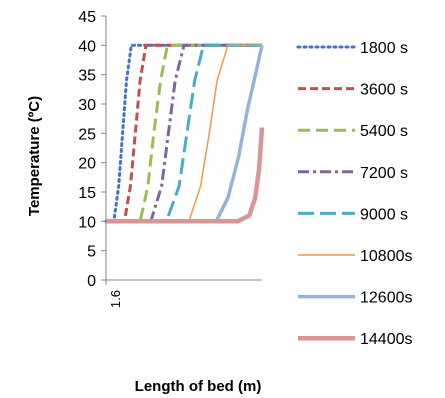 Image resolution: width=445 pixels, height=398 pixels. What do you see at coordinates (384, 48) in the screenshot?
I see `legend-label-0: 1800 s` at bounding box center [384, 48].